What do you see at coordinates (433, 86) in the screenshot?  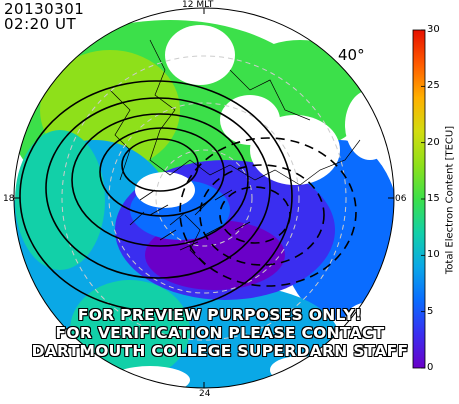 I see `colorbar-tick-label: 25` at bounding box center [433, 86].